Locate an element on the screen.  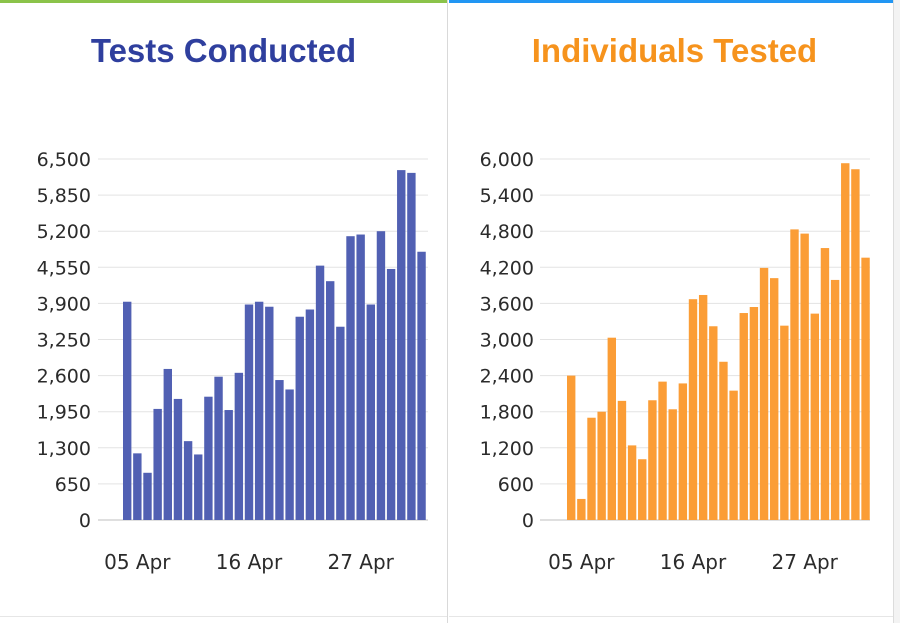
scrollbar-track is located at coordinates (896, 311).